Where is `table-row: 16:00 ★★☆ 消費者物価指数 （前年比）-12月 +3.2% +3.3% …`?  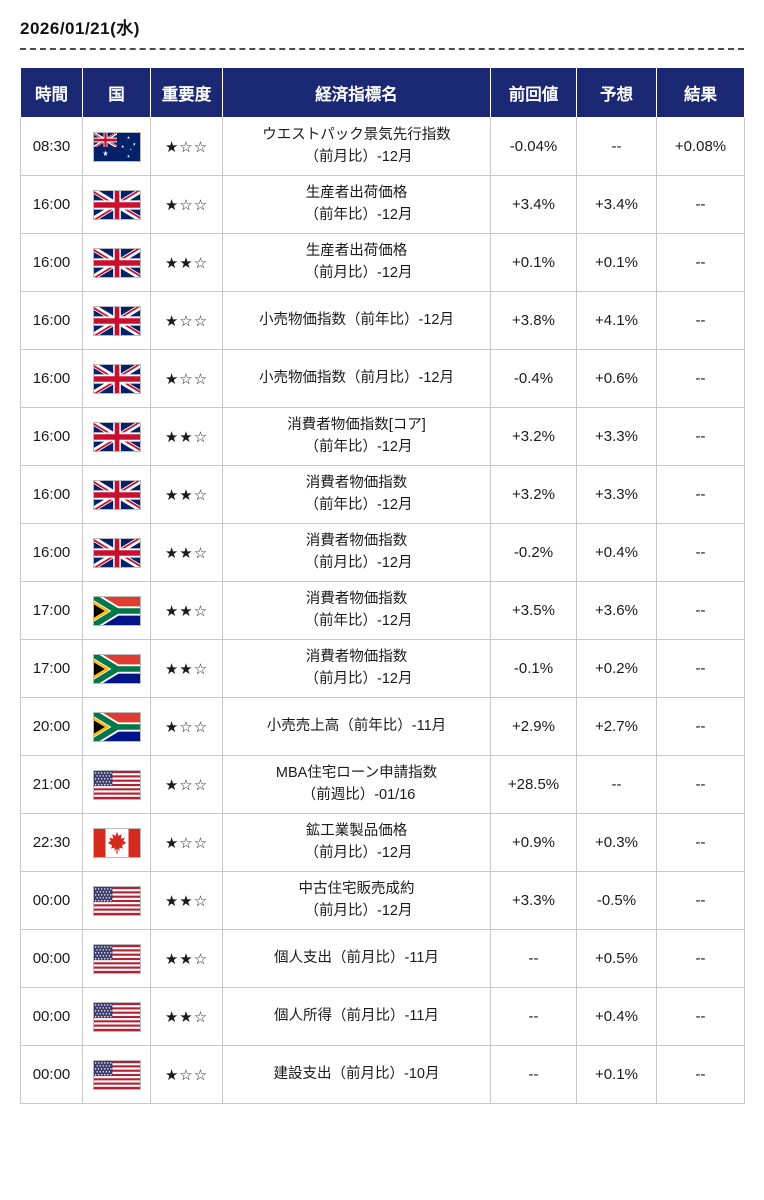
table-row: 16:00 ★★☆ 消費者物価指数 （前年比）-12月 +3.2% +3.3% … is located at coordinates (382, 494).